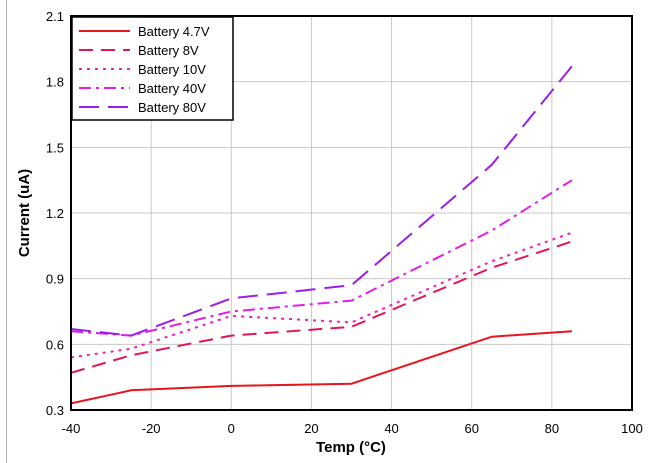 The height and width of the screenshot is (463, 655). Describe the element at coordinates (151, 428) in the screenshot. I see `x-tick-label: -20` at that location.